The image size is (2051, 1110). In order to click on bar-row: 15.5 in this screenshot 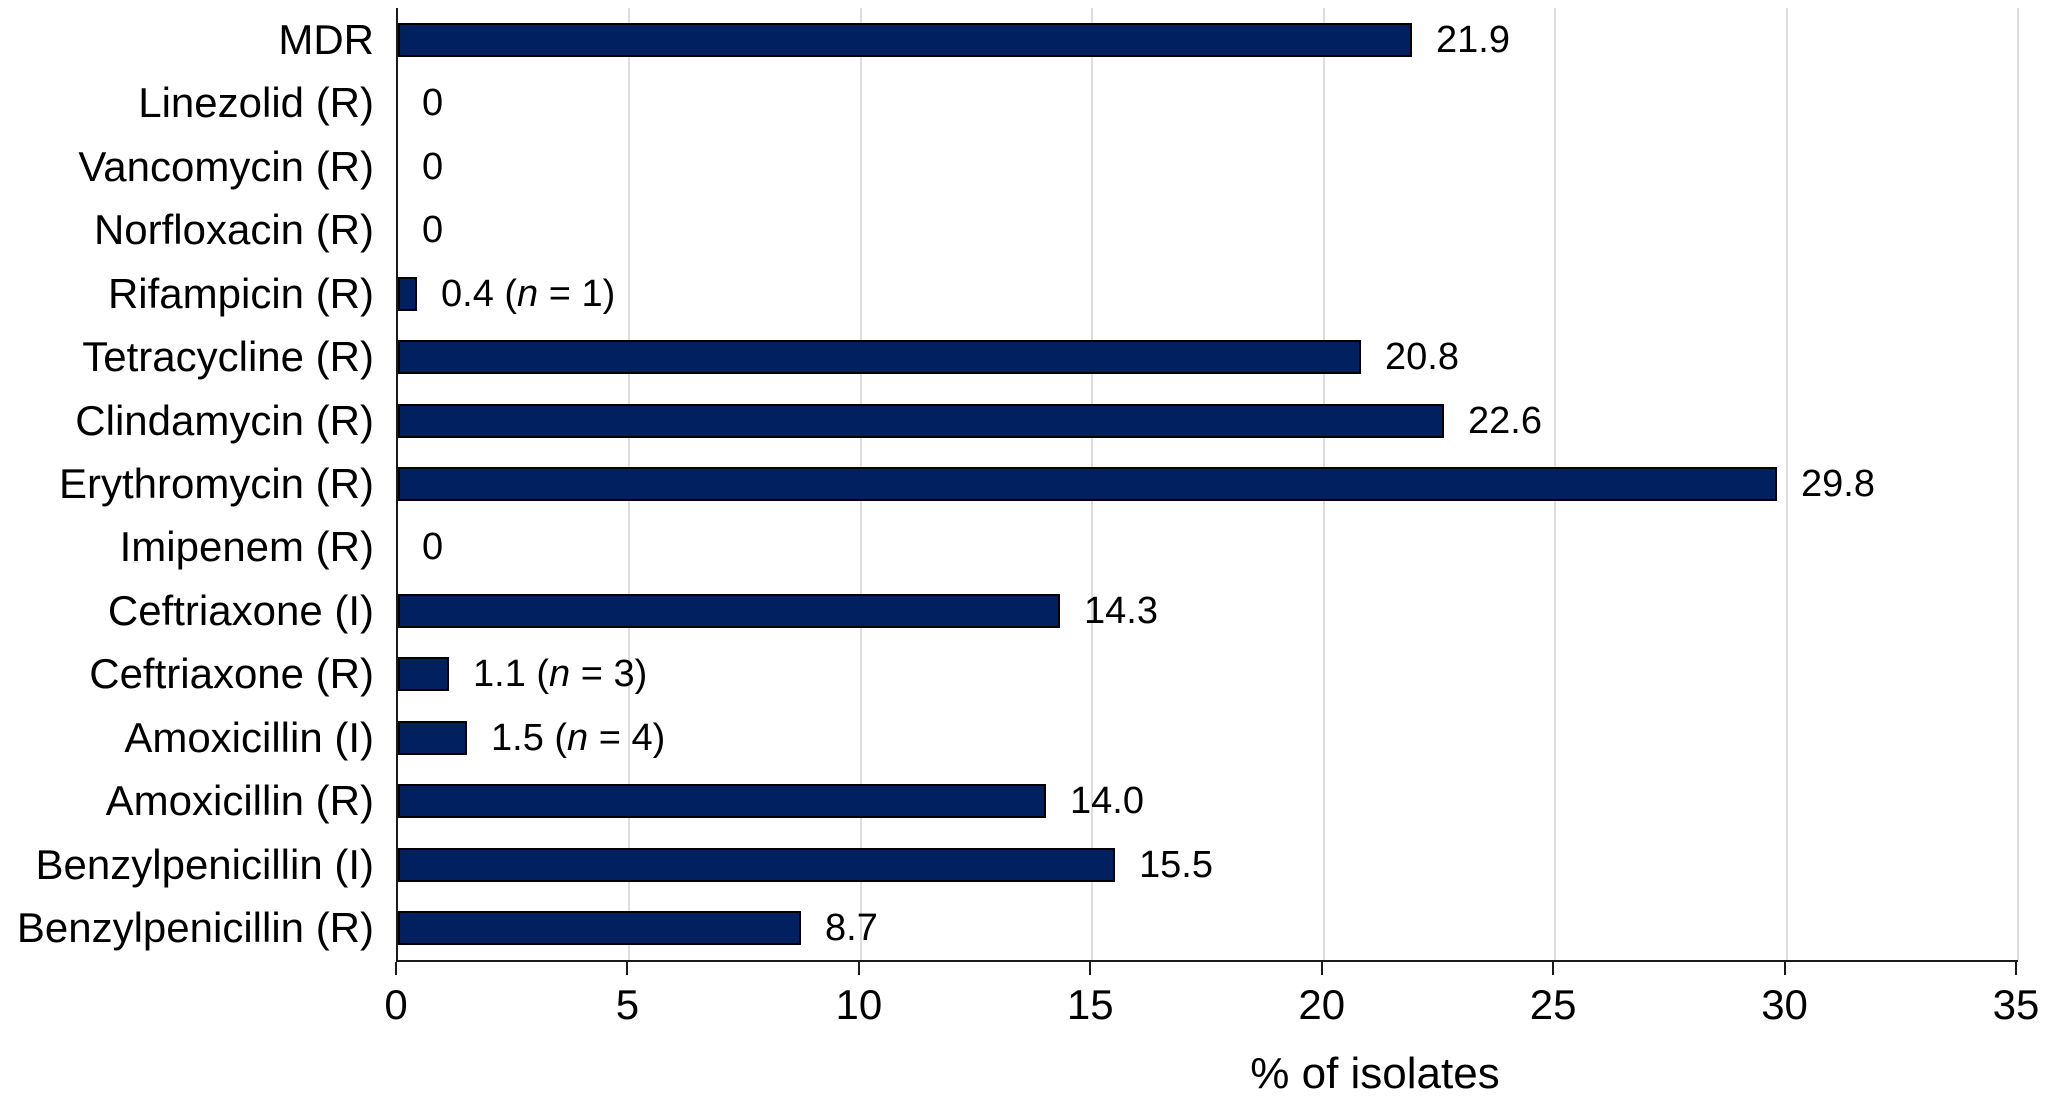, I will do `click(1208, 864)`.